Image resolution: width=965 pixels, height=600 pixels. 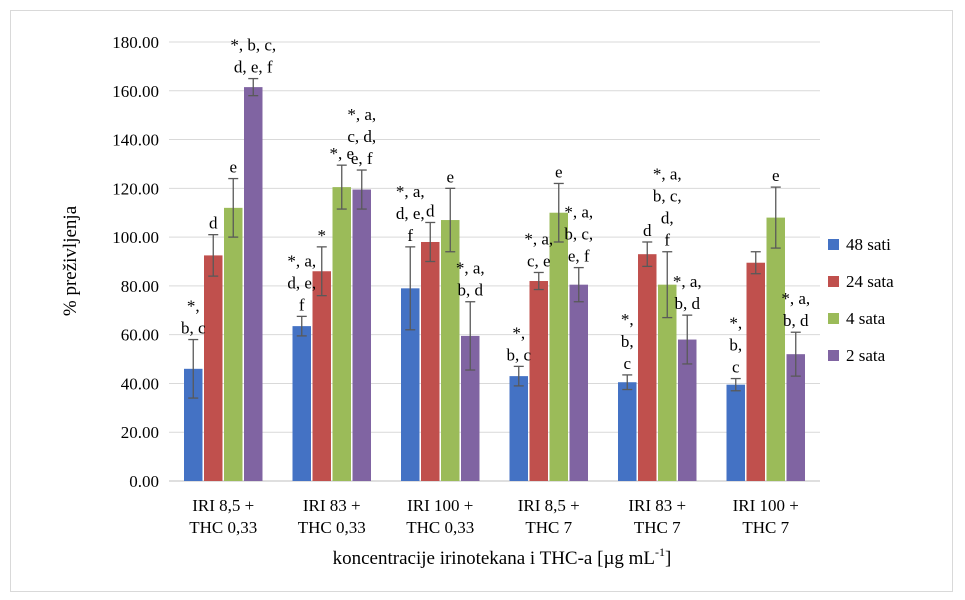 I want to click on y-tick-label: 40.00, so click(x=140, y=383).